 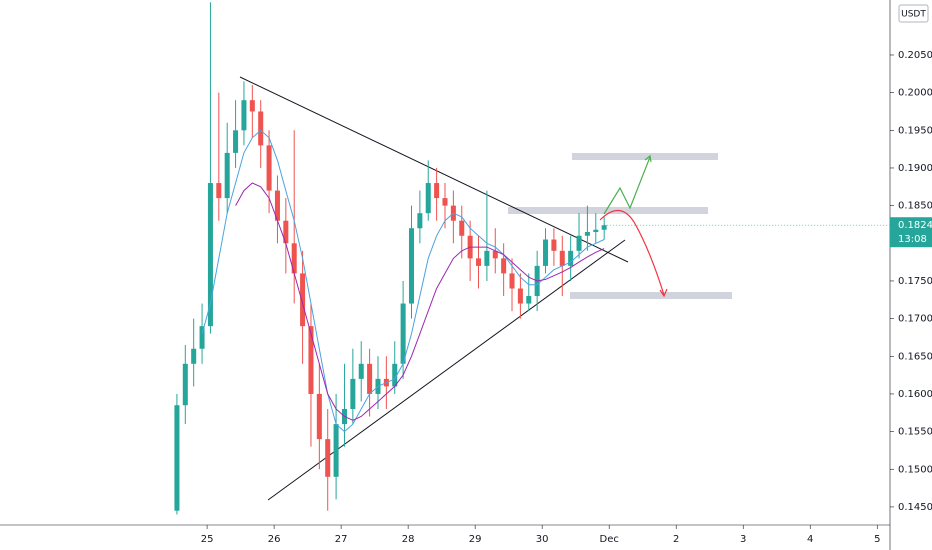 I want to click on y-tick-label: 0.1600, so click(x=915, y=394).